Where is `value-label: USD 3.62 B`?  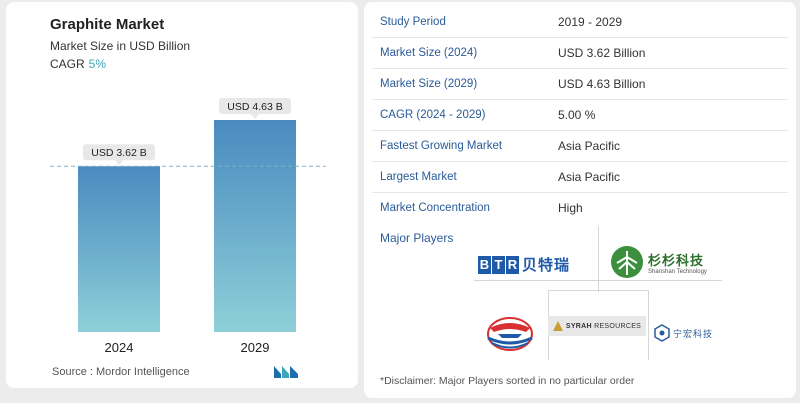
value-label: USD 3.62 B is located at coordinates (118, 153).